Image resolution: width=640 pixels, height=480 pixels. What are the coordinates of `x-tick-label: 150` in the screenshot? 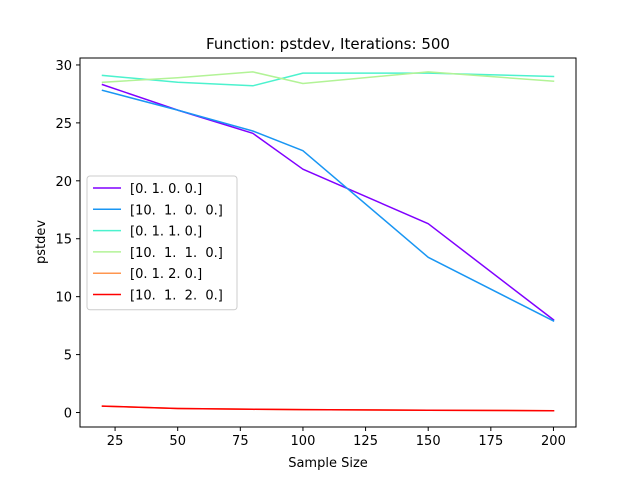 It's located at (428, 441).